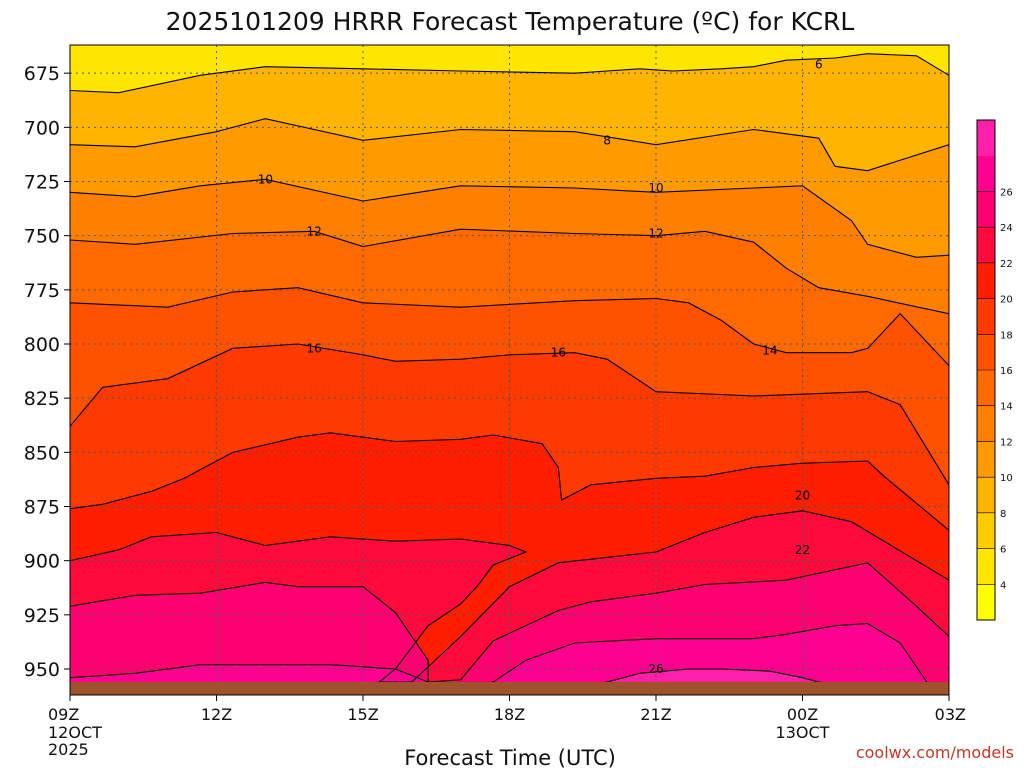 The height and width of the screenshot is (768, 1024). What do you see at coordinates (1006, 300) in the screenshot?
I see `colorbar-tick-label: 20` at bounding box center [1006, 300].